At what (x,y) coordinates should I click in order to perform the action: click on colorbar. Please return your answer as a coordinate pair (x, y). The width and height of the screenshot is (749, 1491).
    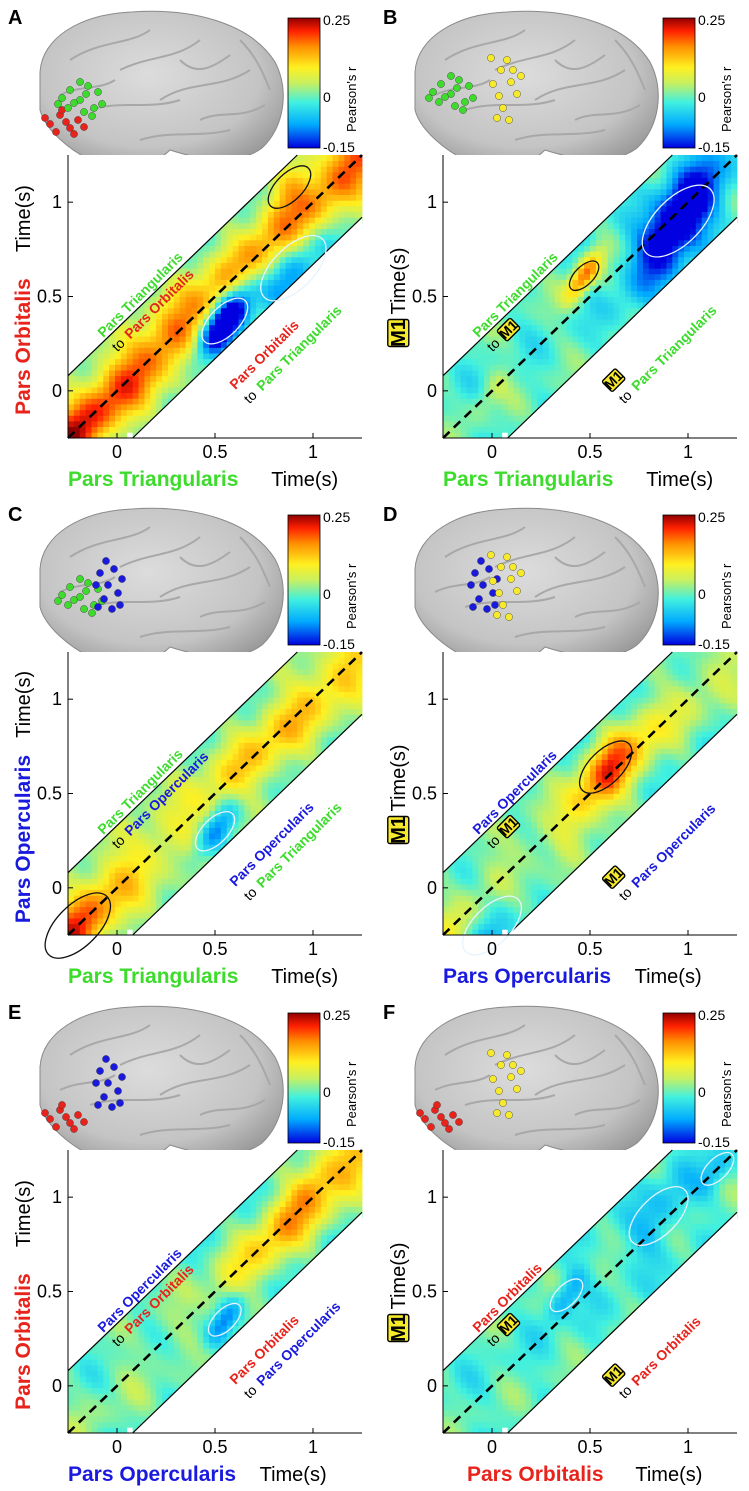
    Looking at the image, I should click on (679, 83).